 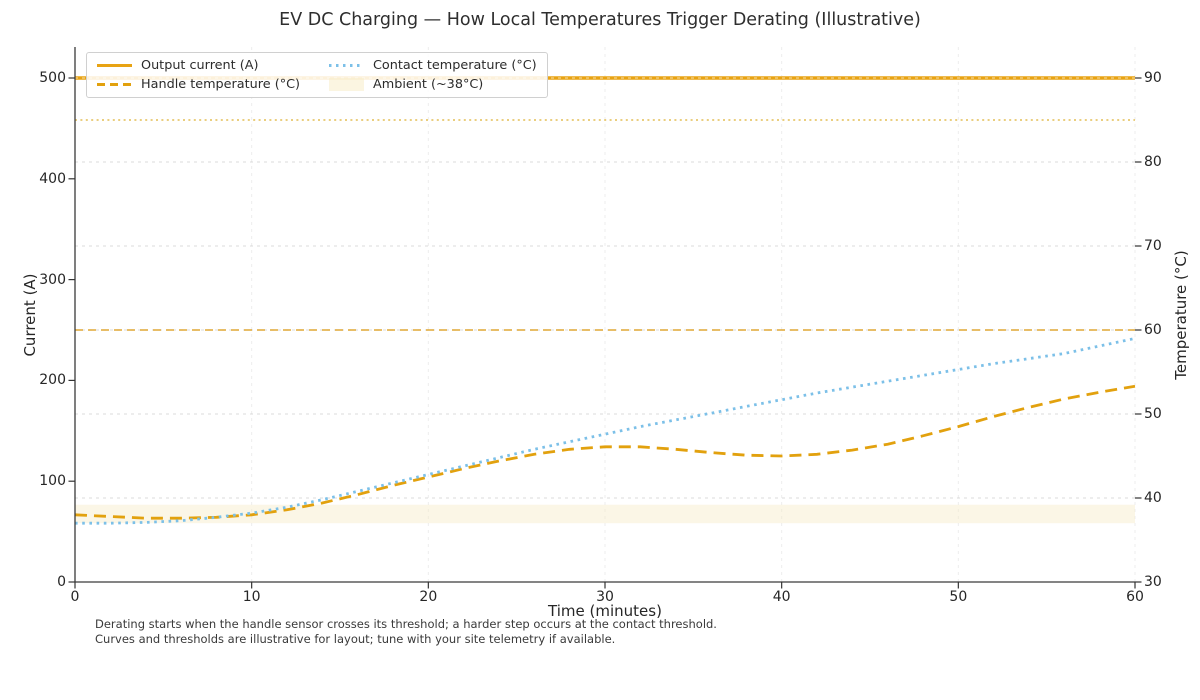 I want to click on y-right-tick-label: 90, so click(x=1153, y=78).